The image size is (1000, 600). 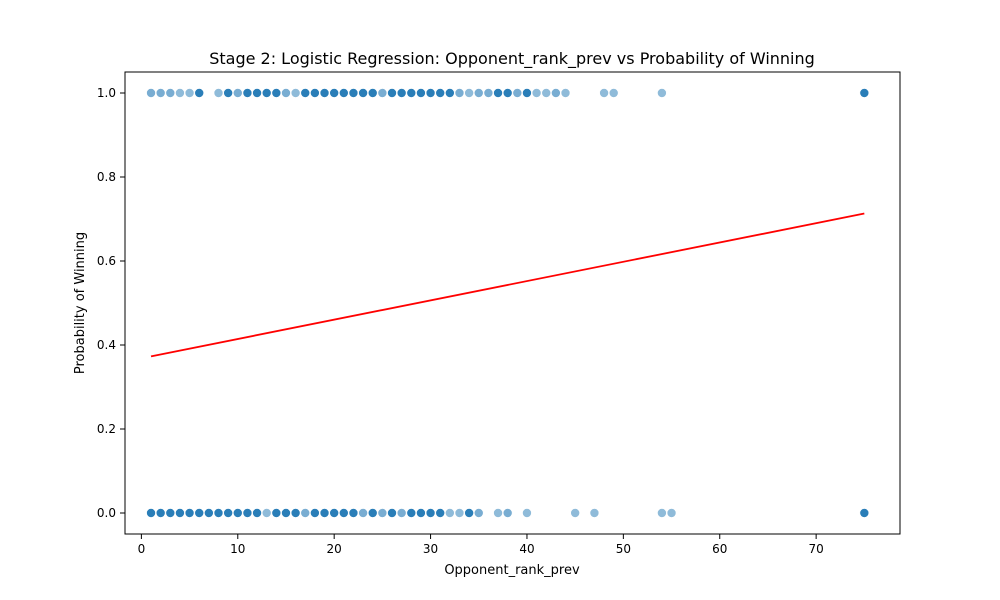 I want to click on x-tick-label: 60, so click(x=719, y=549).